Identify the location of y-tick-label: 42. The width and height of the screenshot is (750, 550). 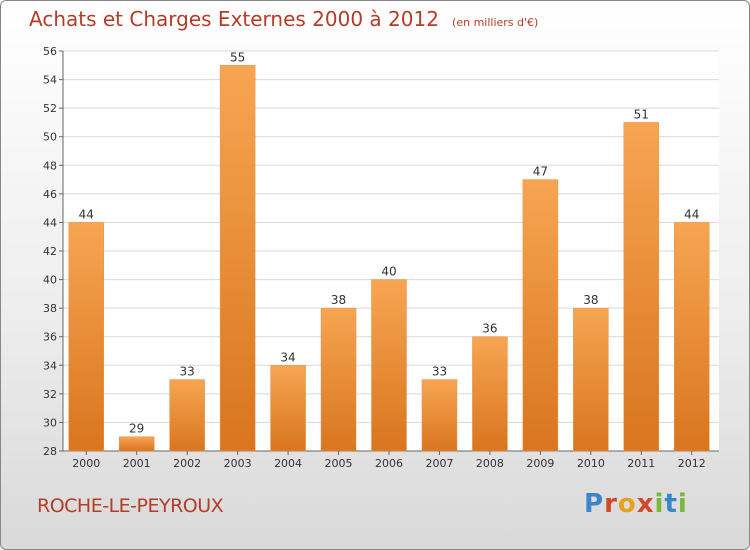
(50, 251).